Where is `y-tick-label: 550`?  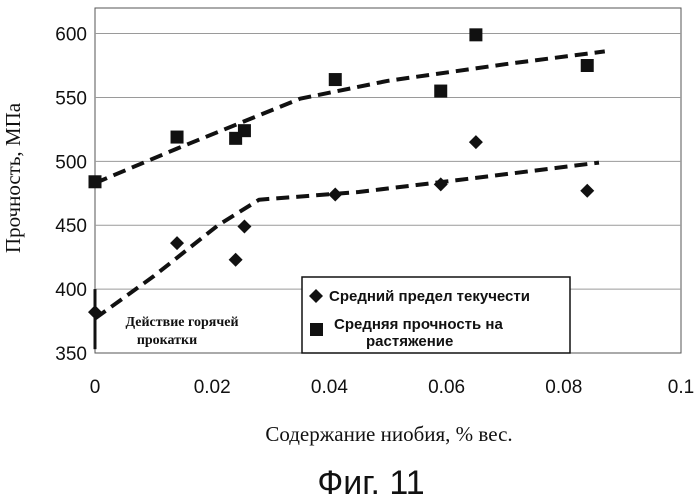 y-tick-label: 550 is located at coordinates (71, 98).